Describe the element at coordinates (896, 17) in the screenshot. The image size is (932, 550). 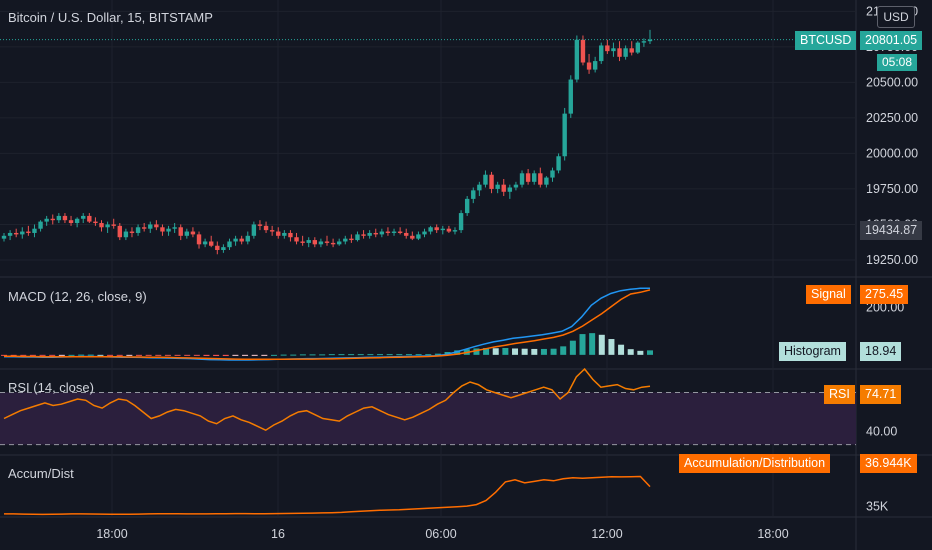
I see `currency-button: USD` at that location.